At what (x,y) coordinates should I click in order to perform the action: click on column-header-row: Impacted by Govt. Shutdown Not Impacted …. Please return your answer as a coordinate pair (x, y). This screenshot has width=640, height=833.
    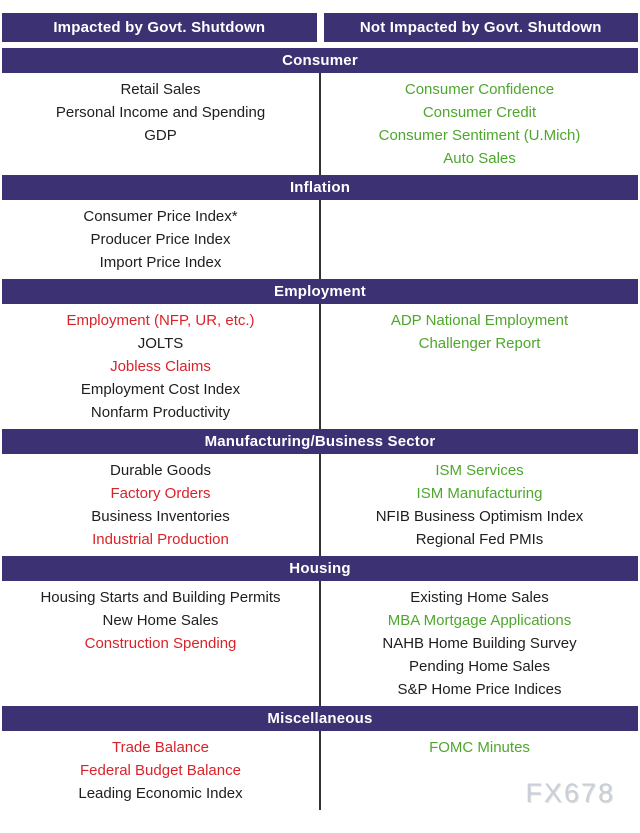
    Looking at the image, I should click on (320, 27).